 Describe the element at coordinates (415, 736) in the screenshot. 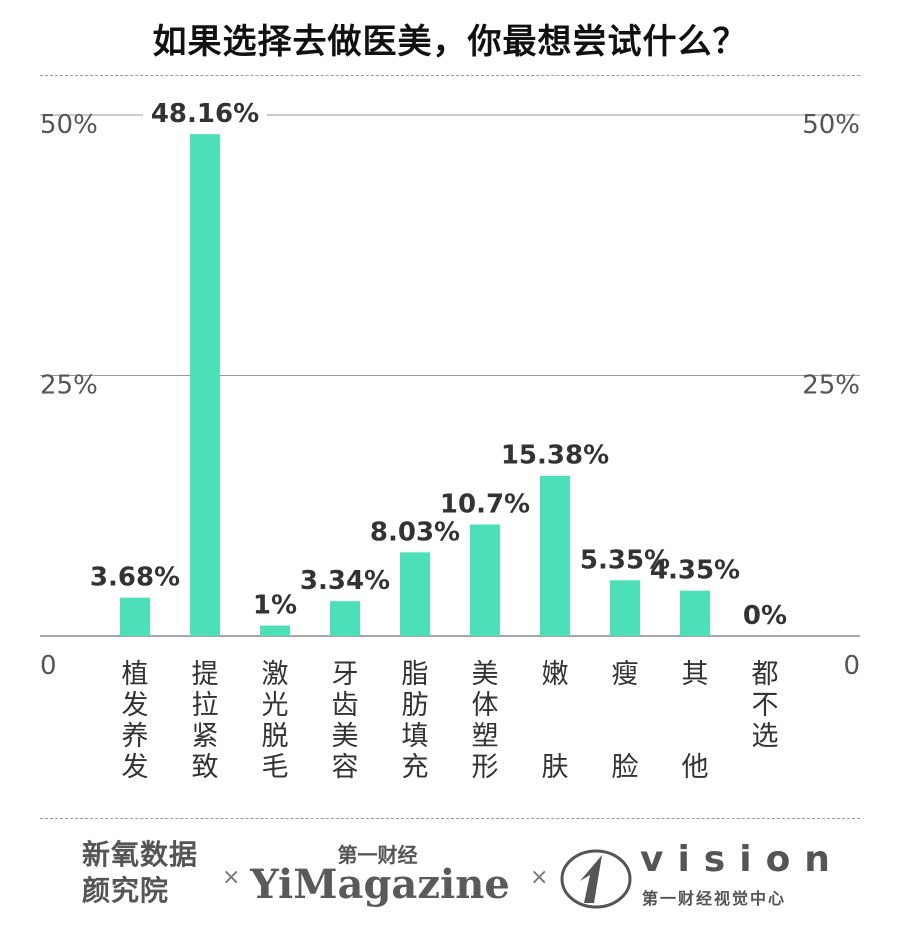

I see `category-label-char: 填` at that location.